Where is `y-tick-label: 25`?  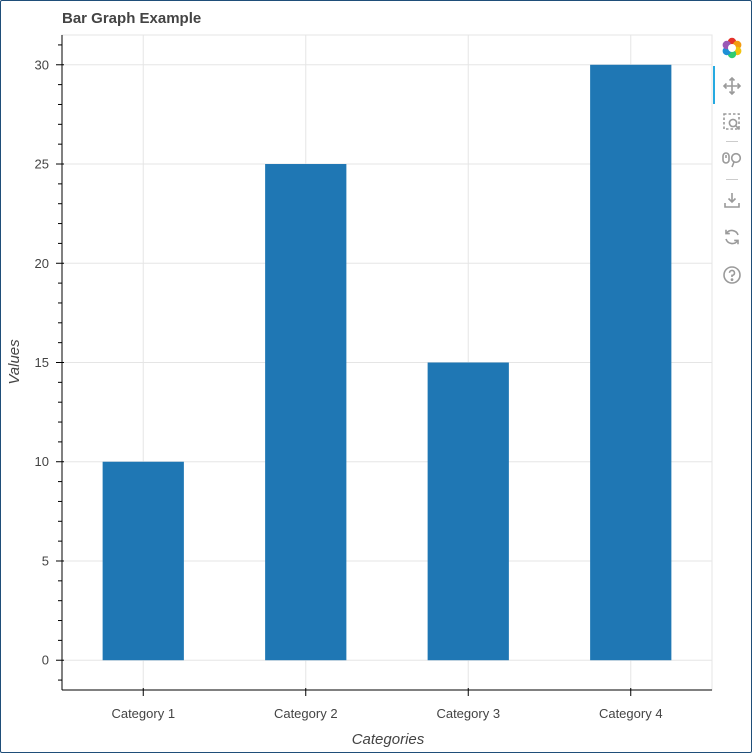
y-tick-label: 25 is located at coordinates (42, 164).